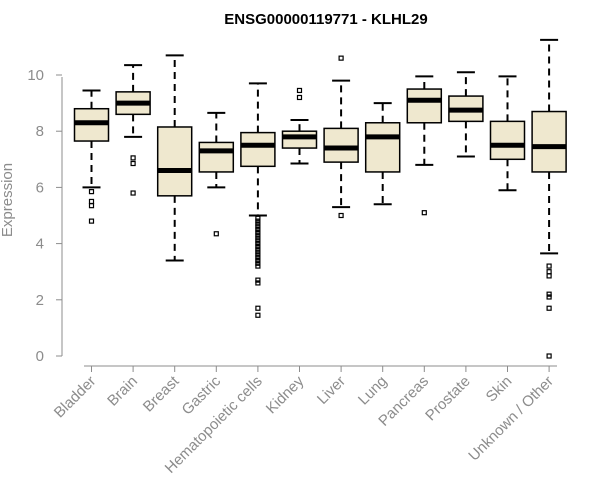  Describe the element at coordinates (75, 397) in the screenshot. I see `x-tick-label: Bladder` at that location.